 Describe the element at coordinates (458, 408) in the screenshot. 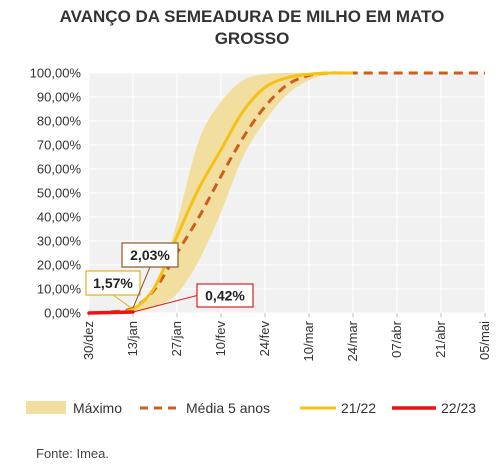

I see `legend-label: 22/23` at that location.